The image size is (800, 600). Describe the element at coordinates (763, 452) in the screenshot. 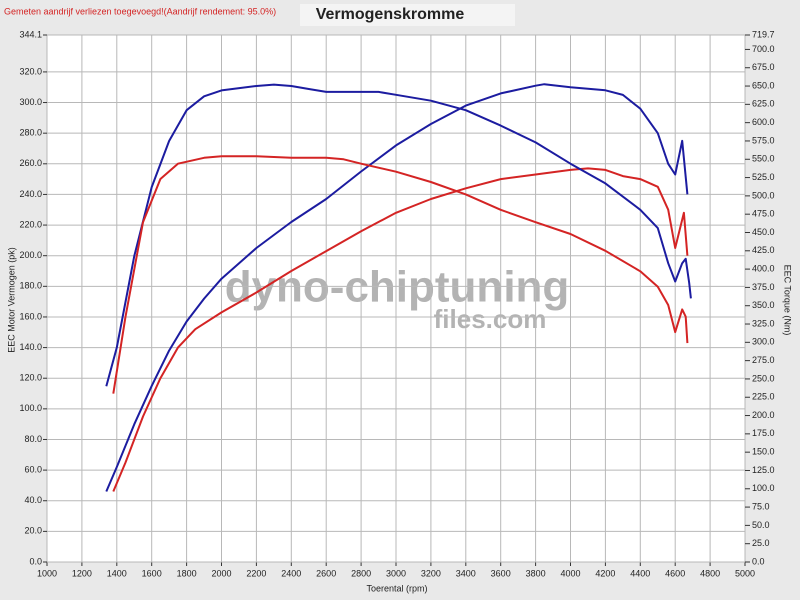

I see `y2-tick-label: 150.0` at that location.